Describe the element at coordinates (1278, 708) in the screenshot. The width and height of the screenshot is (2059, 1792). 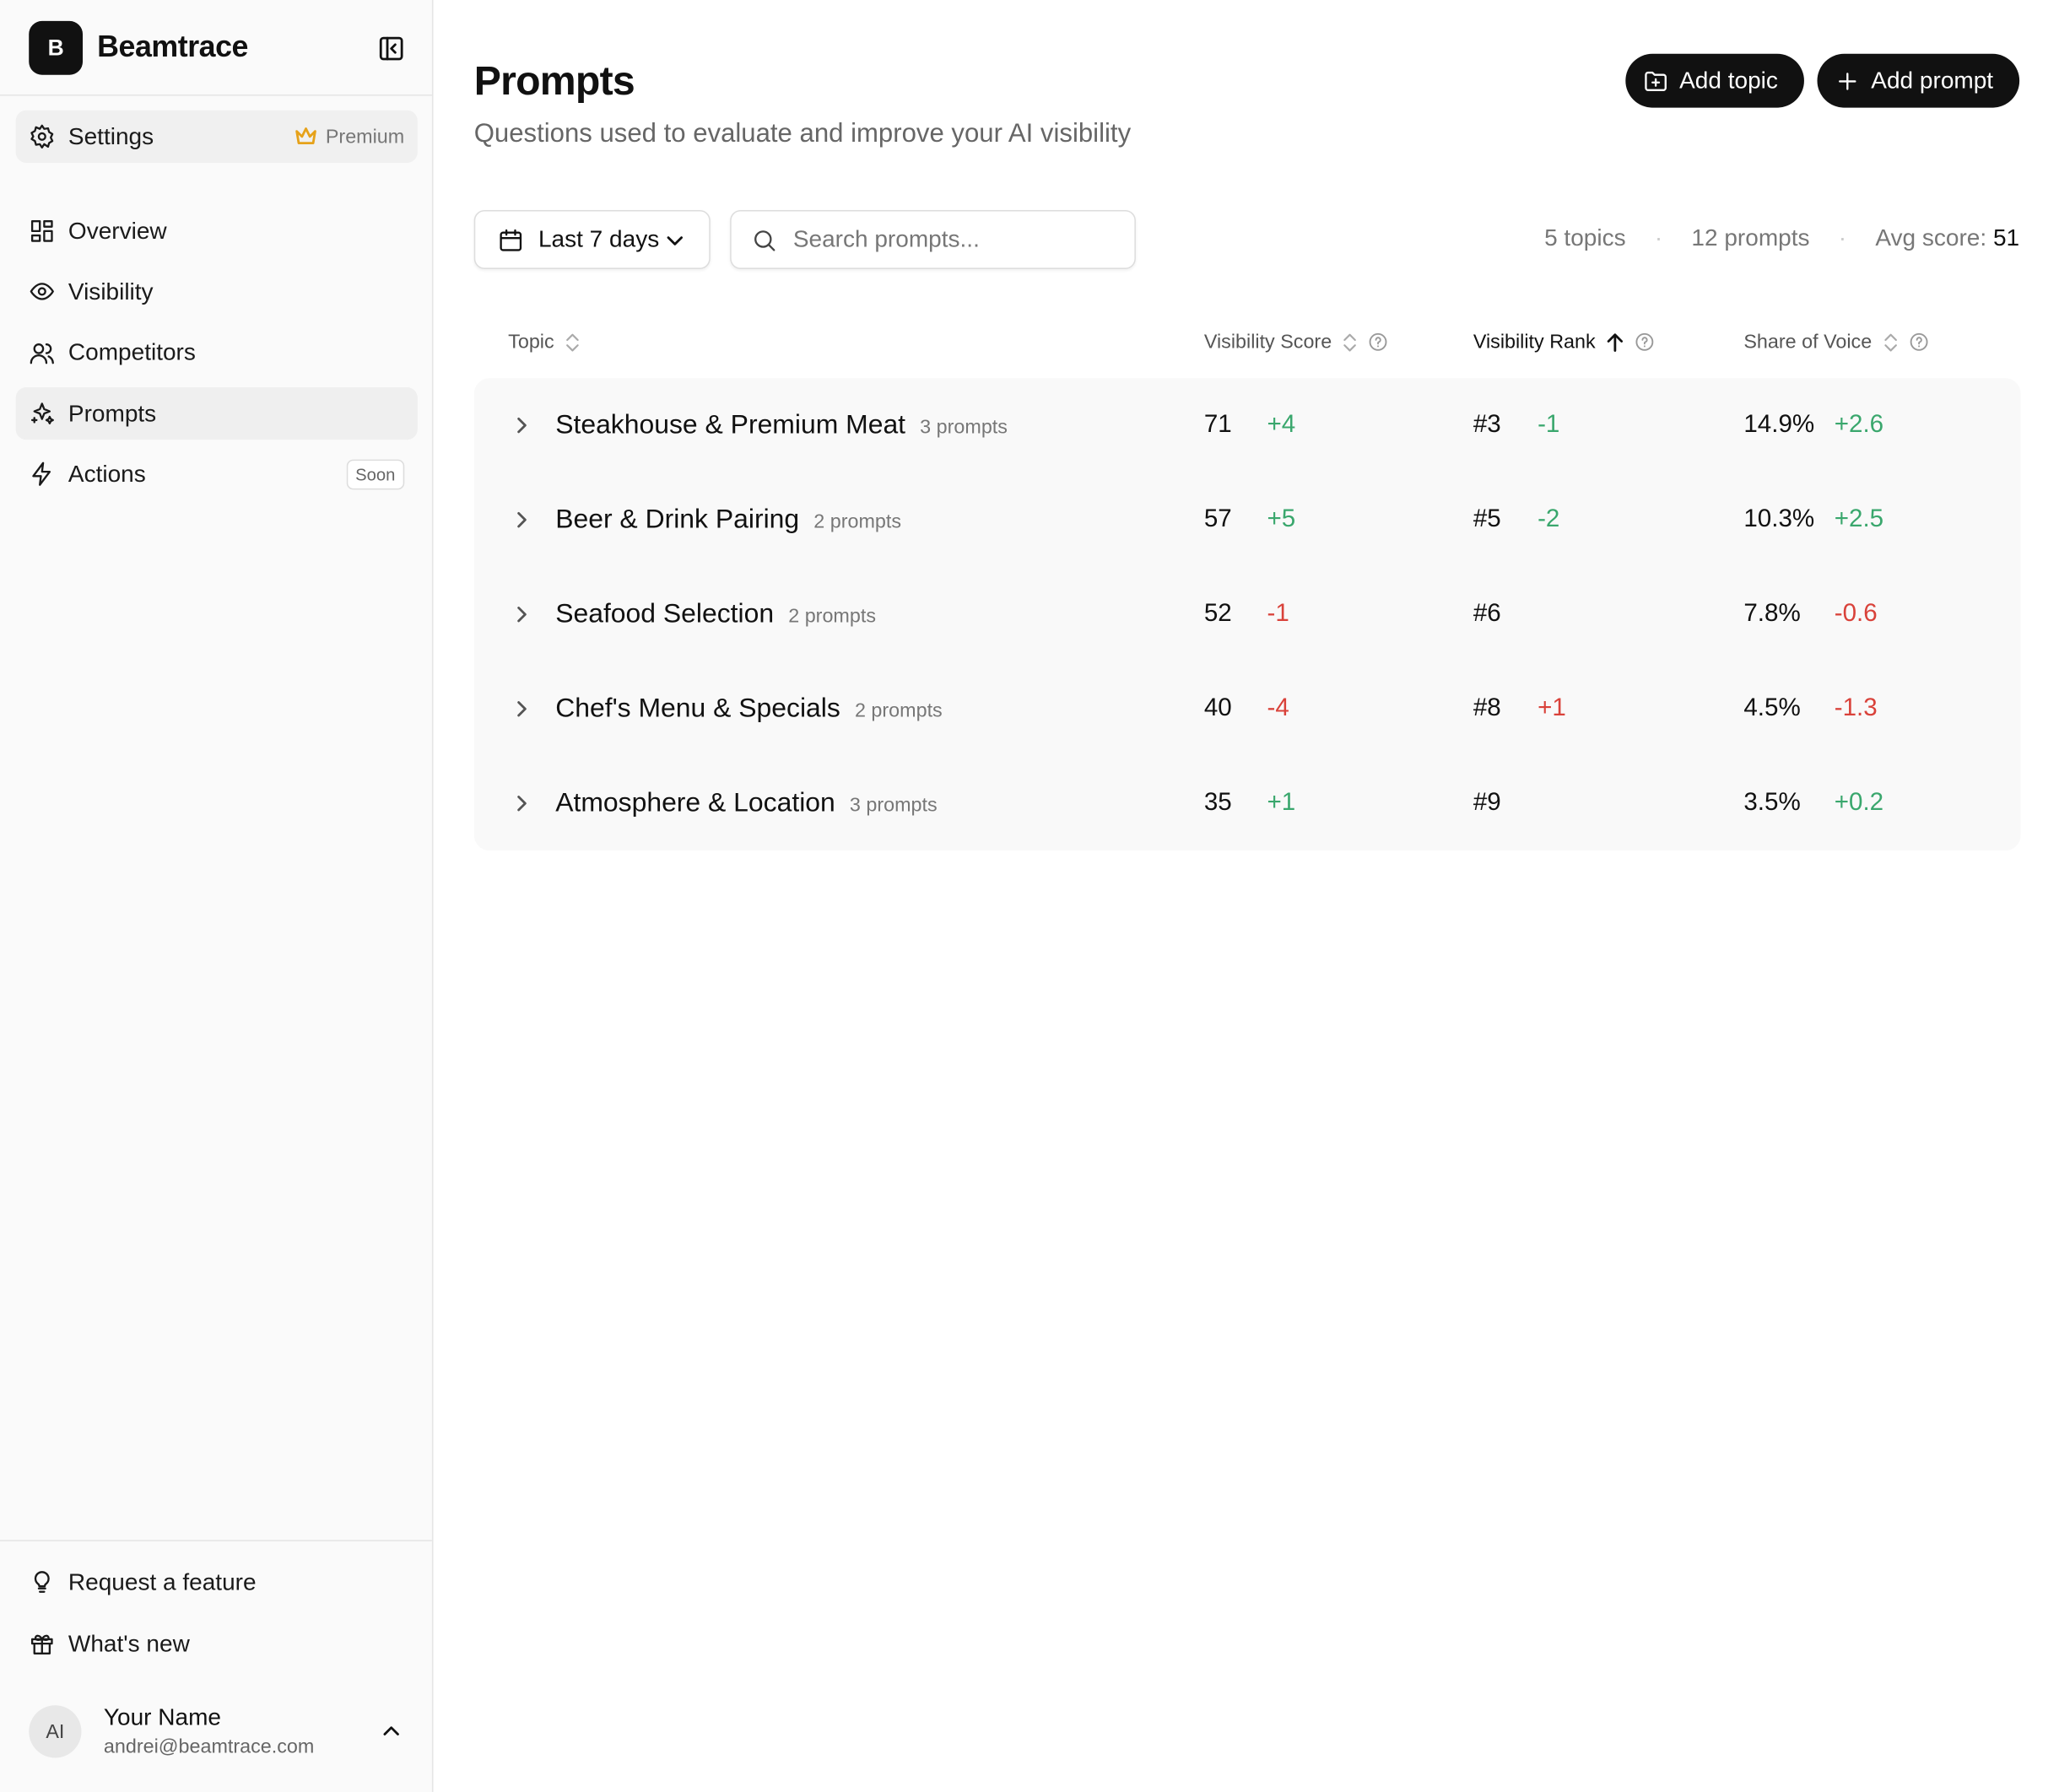
I see `score-delta: -4` at that location.